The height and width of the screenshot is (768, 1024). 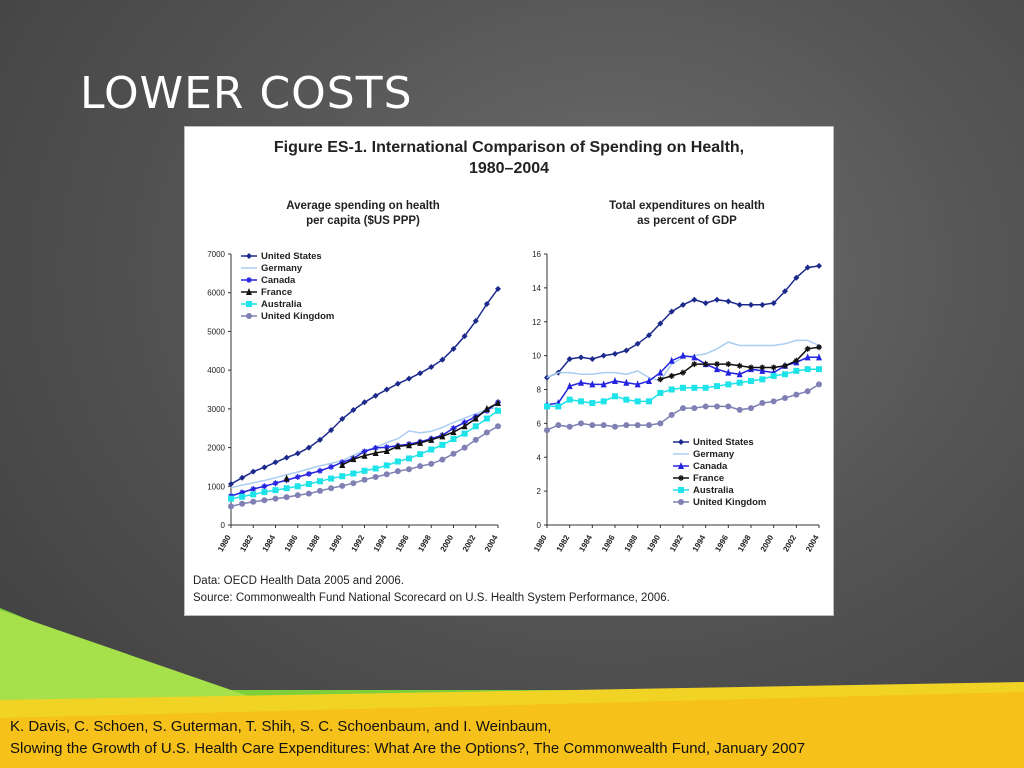 I want to click on right-chart-legend-united-kingdom-label: United Kingdom, so click(x=729, y=502).